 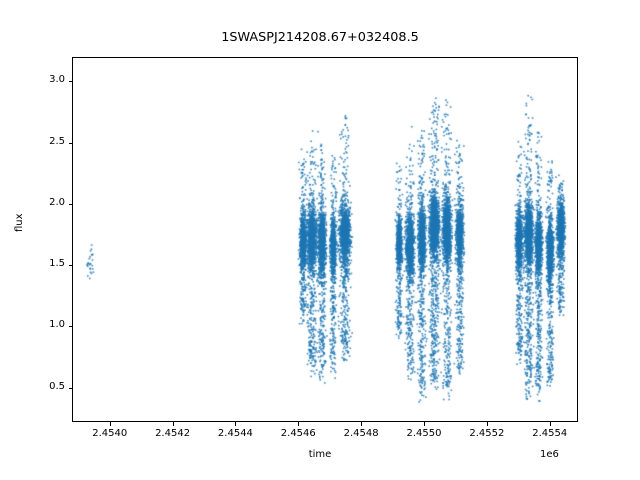 What do you see at coordinates (57, 264) in the screenshot?
I see `y-tick-label: 1.5` at bounding box center [57, 264].